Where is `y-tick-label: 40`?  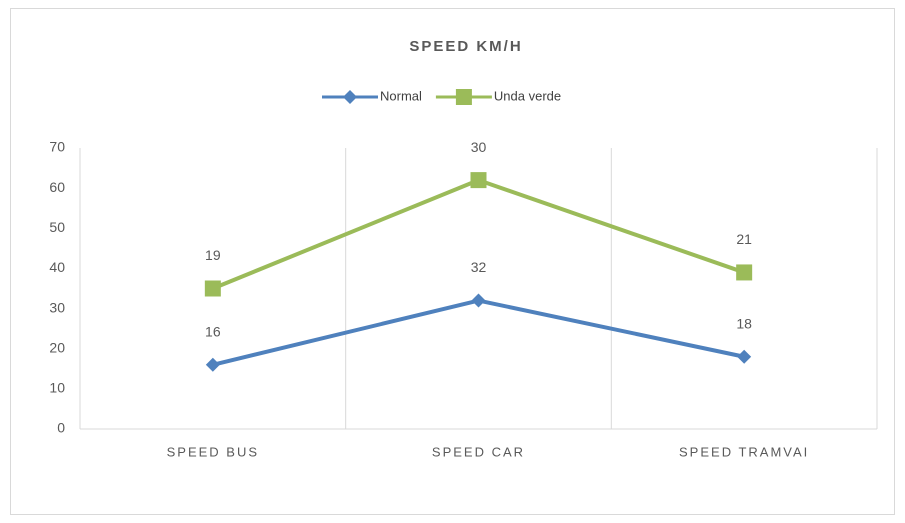 y-tick-label: 40 is located at coordinates (57, 267).